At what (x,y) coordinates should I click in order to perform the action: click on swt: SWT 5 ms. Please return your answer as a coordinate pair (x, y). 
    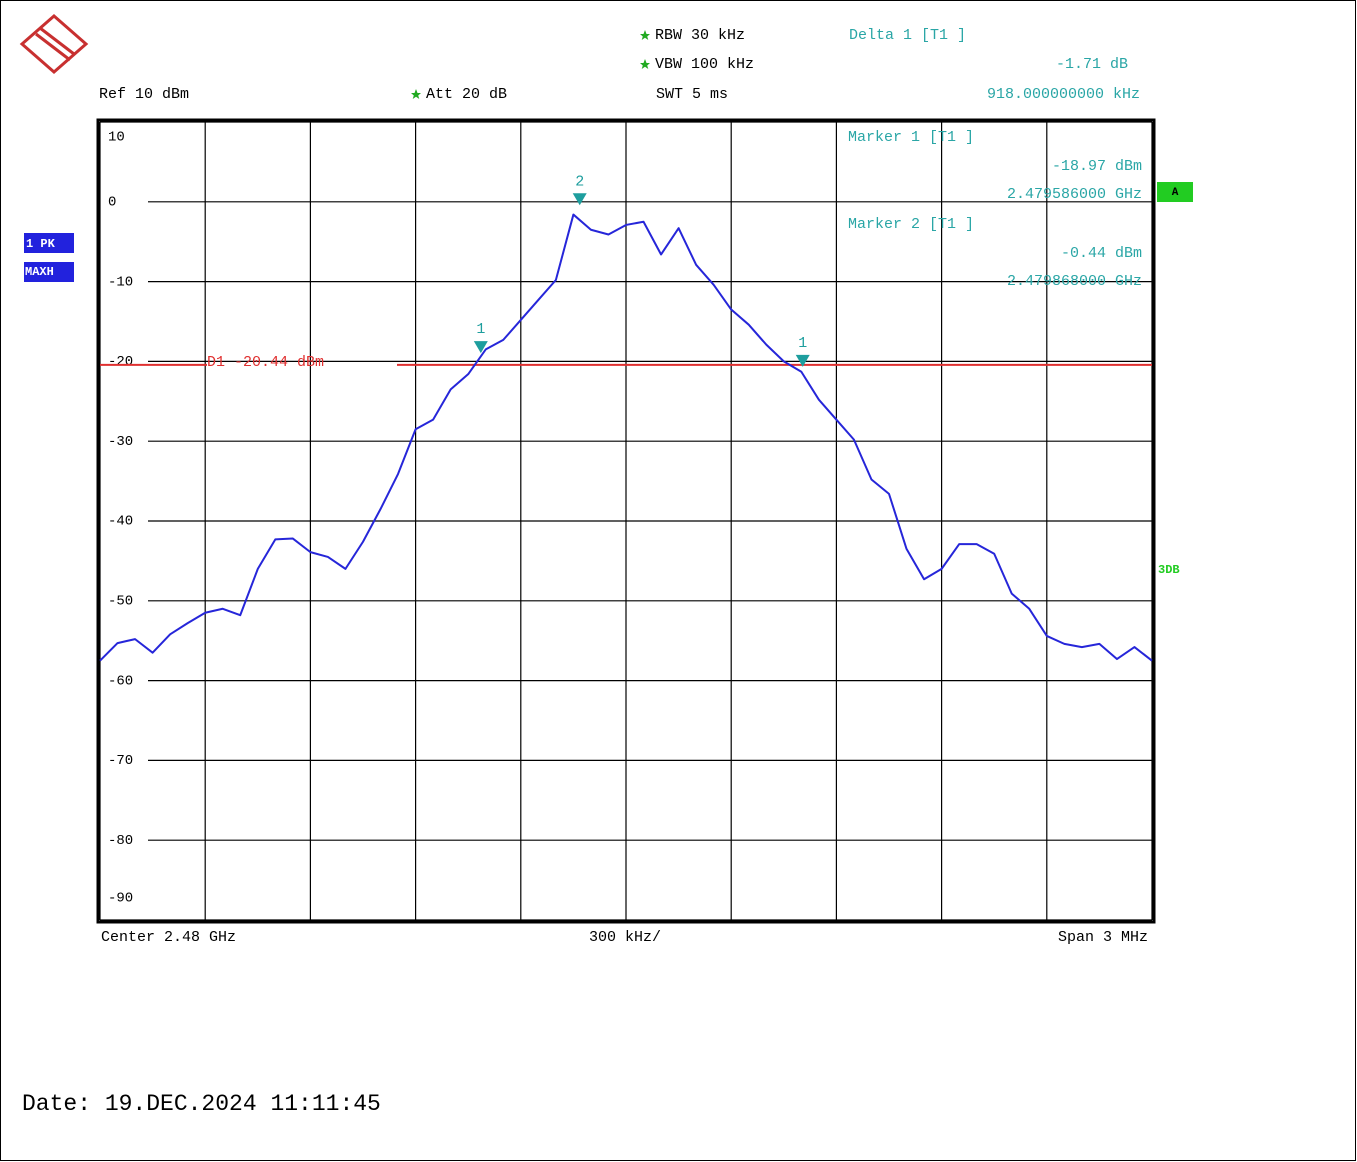
    Looking at the image, I should click on (692, 94).